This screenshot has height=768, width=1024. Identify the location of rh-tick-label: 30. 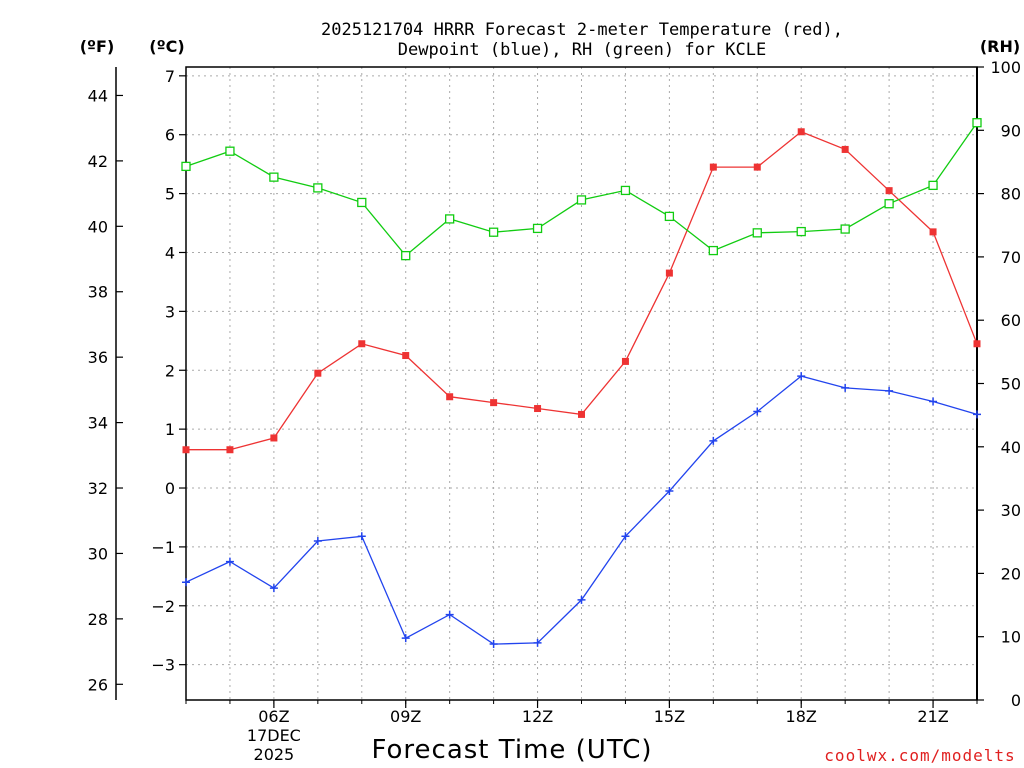
(1011, 510).